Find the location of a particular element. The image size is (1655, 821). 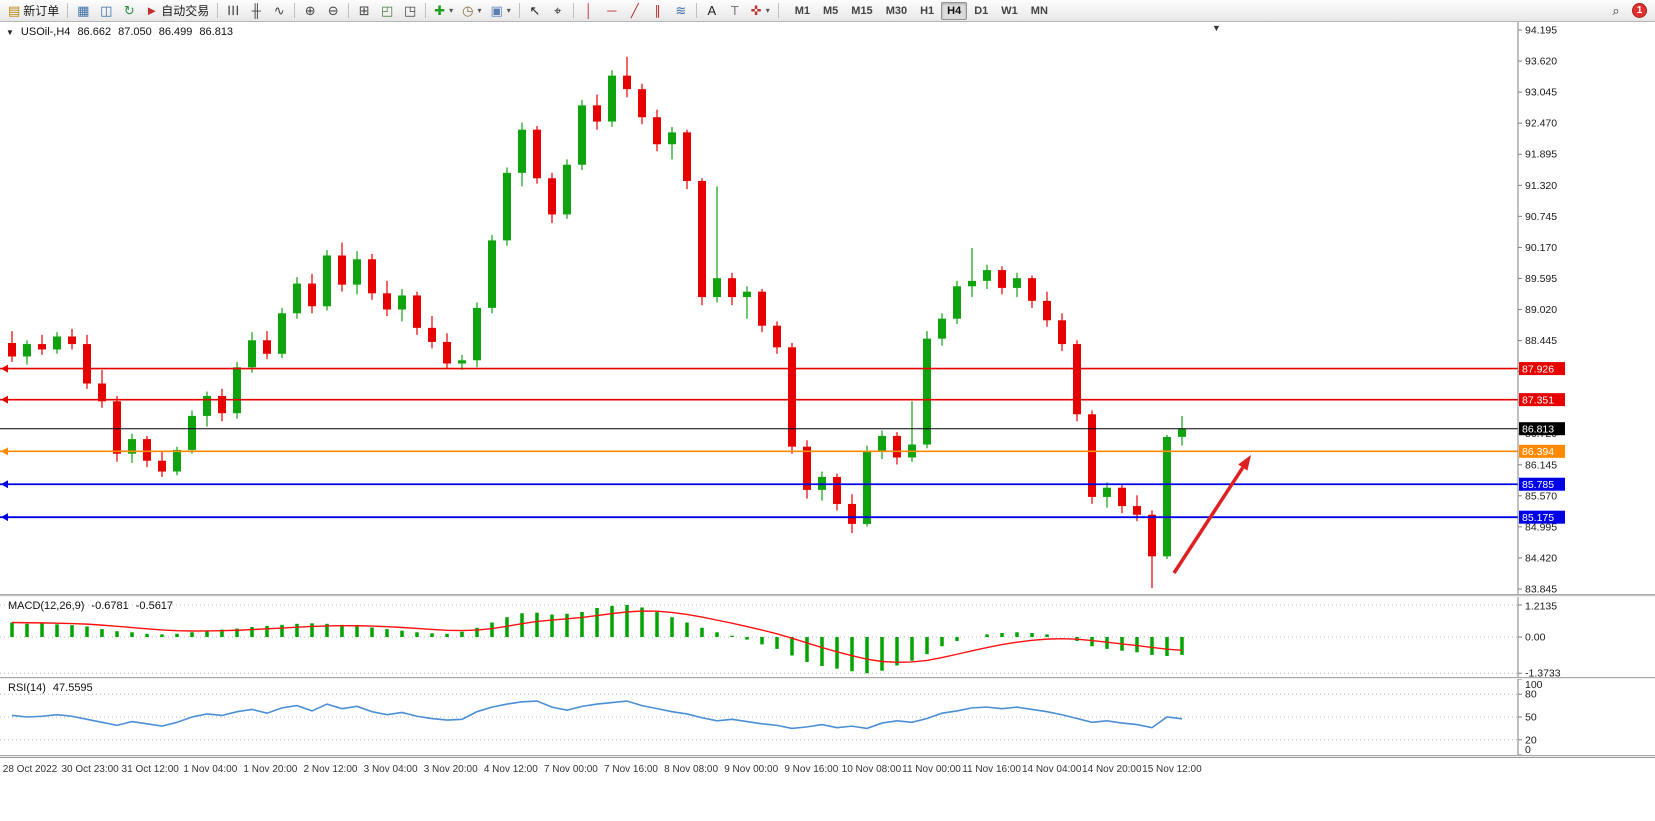

templates-icon: ▣ is located at coordinates (496, 10).